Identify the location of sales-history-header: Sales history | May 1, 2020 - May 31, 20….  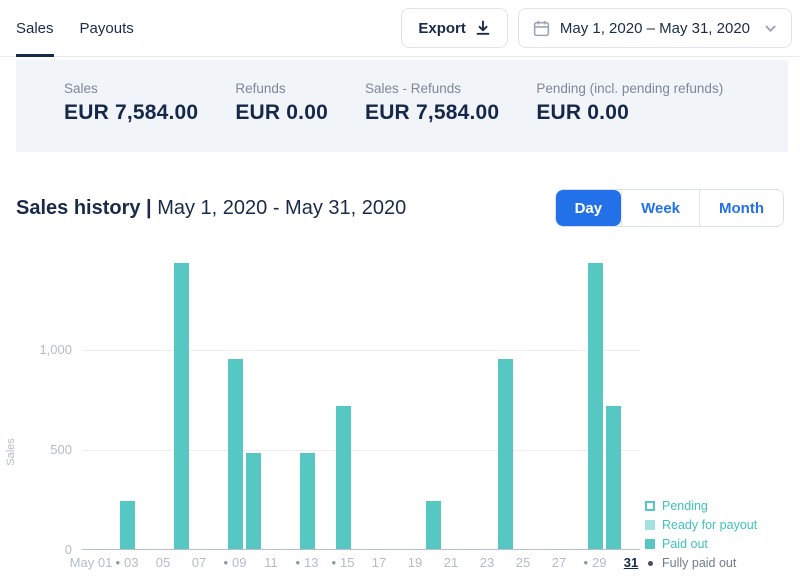
(400, 208).